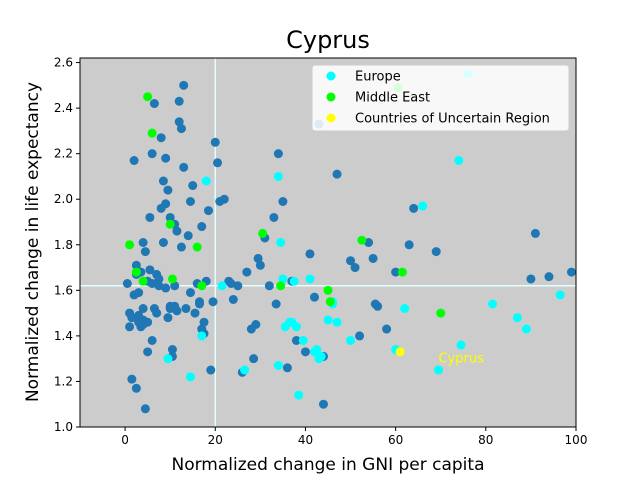  I want to click on y-tick-label: 1.0, so click(63, 427).